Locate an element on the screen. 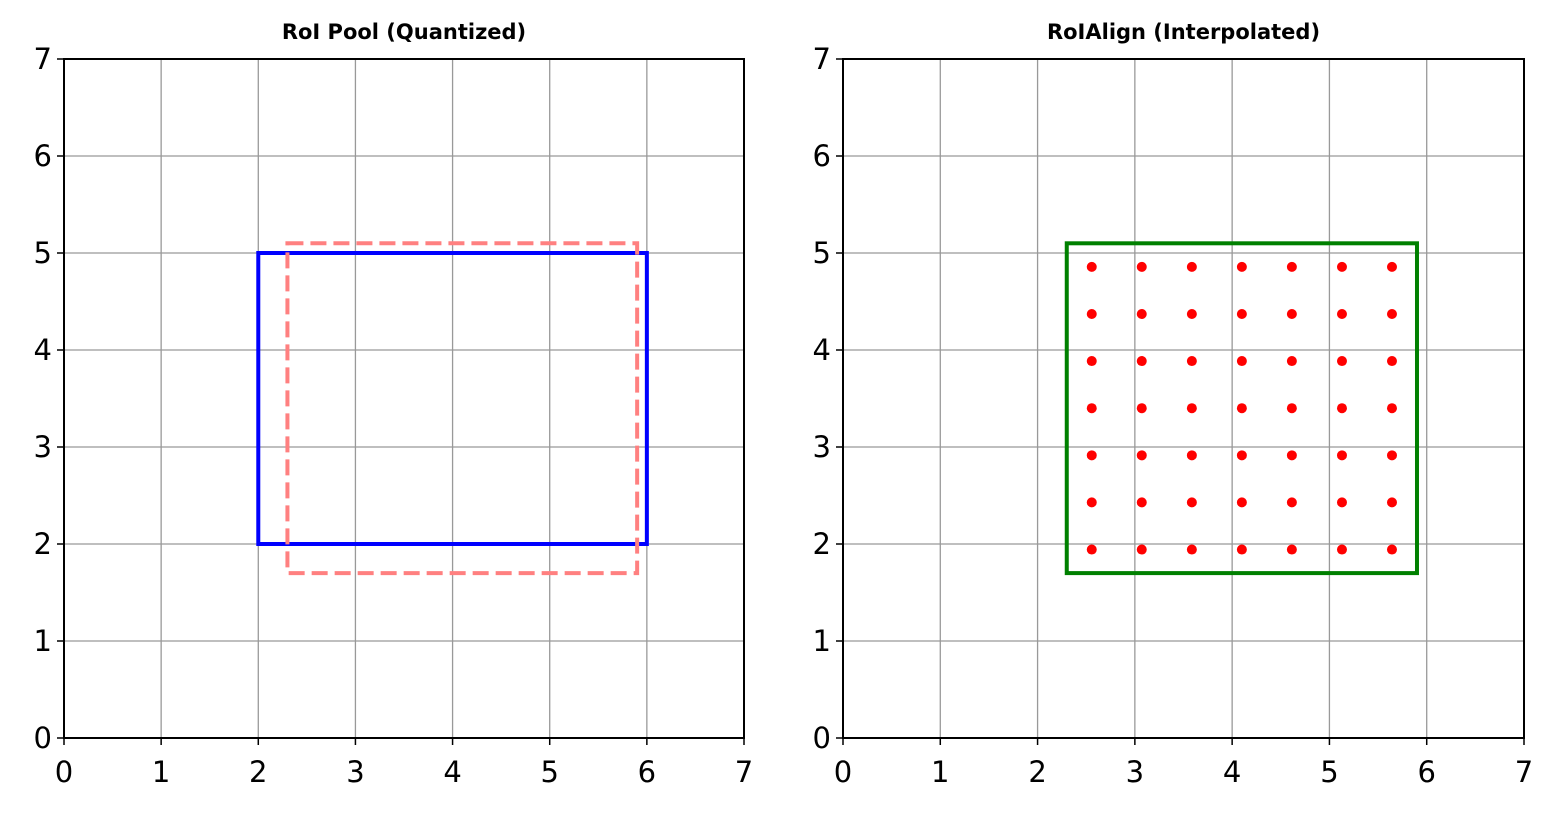  chart-title: RoI Pool (Quantized) is located at coordinates (404, 32).